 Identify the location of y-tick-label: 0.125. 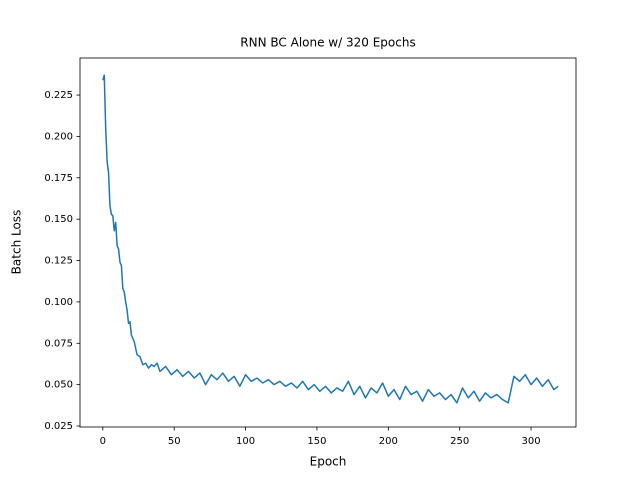
(58, 261).